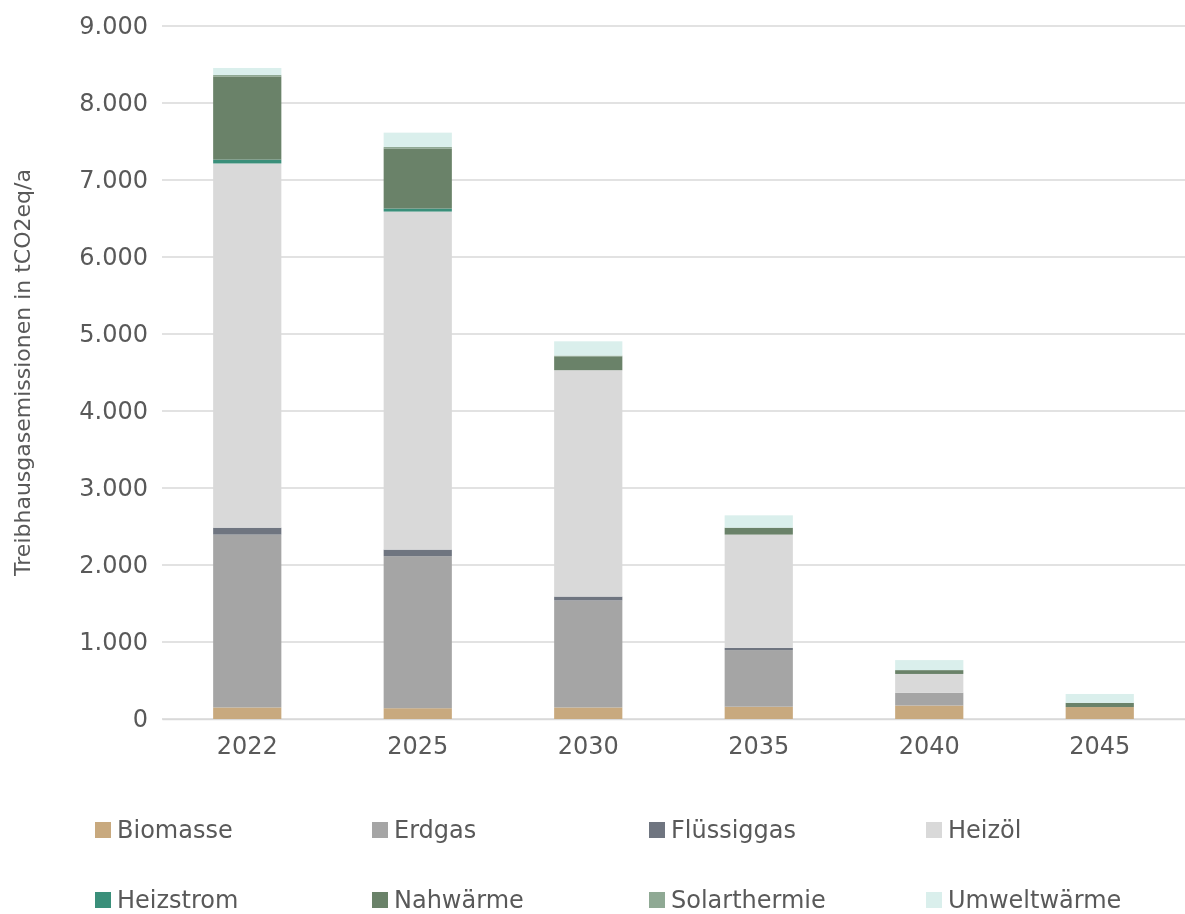 The width and height of the screenshot is (1185, 914). Describe the element at coordinates (113, 257) in the screenshot. I see `y-tick-label: 6.000` at that location.